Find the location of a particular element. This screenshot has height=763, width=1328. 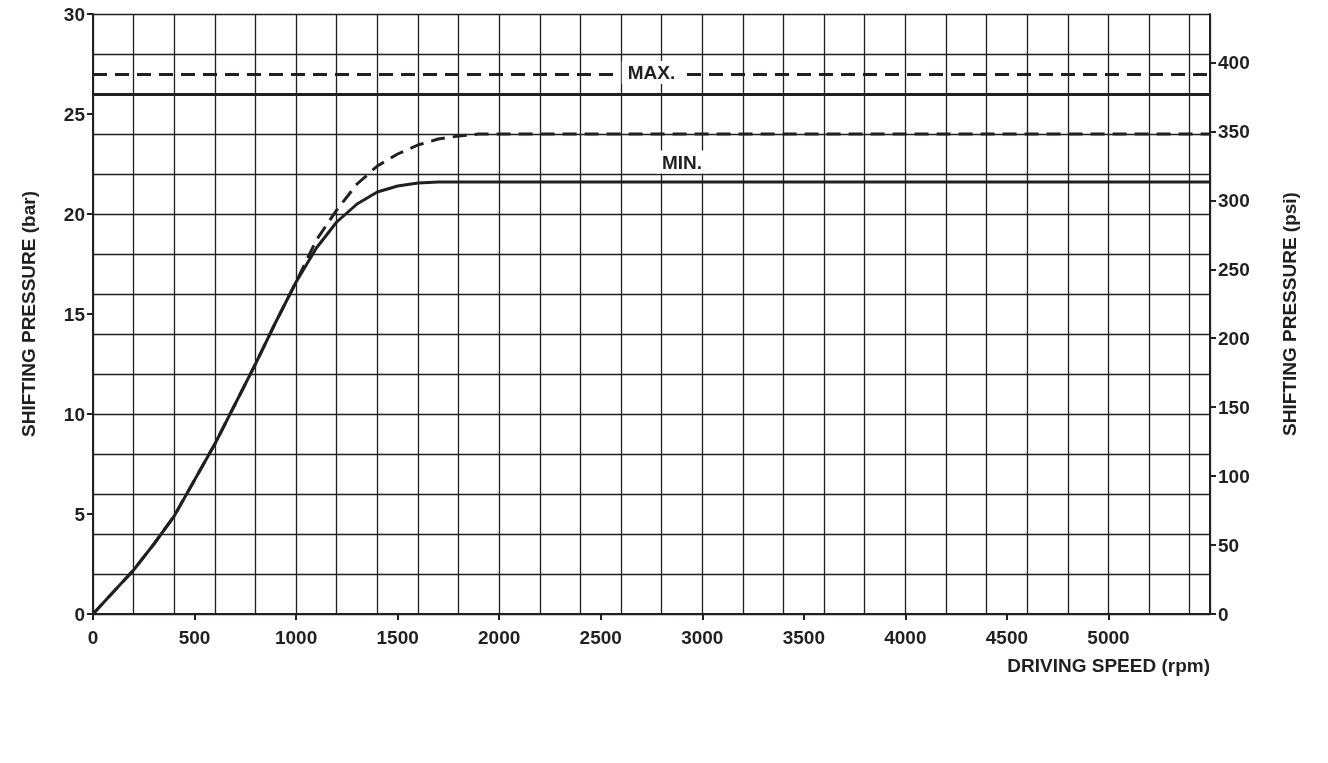

y2-tick-label: 50 is located at coordinates (1229, 545).